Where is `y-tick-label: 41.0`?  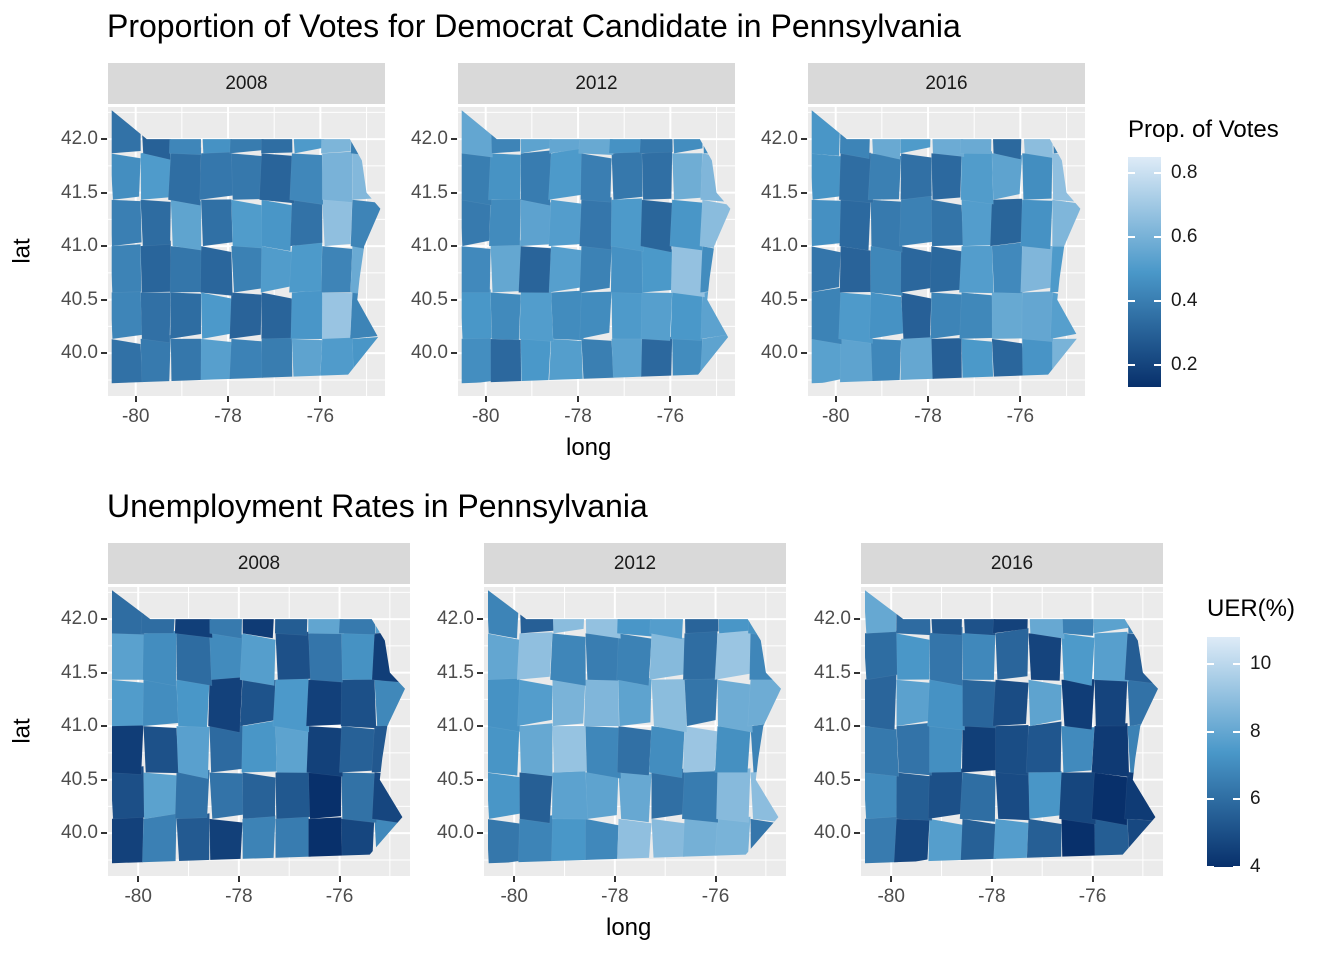
y-tick-label: 41.0 is located at coordinates (79, 246).